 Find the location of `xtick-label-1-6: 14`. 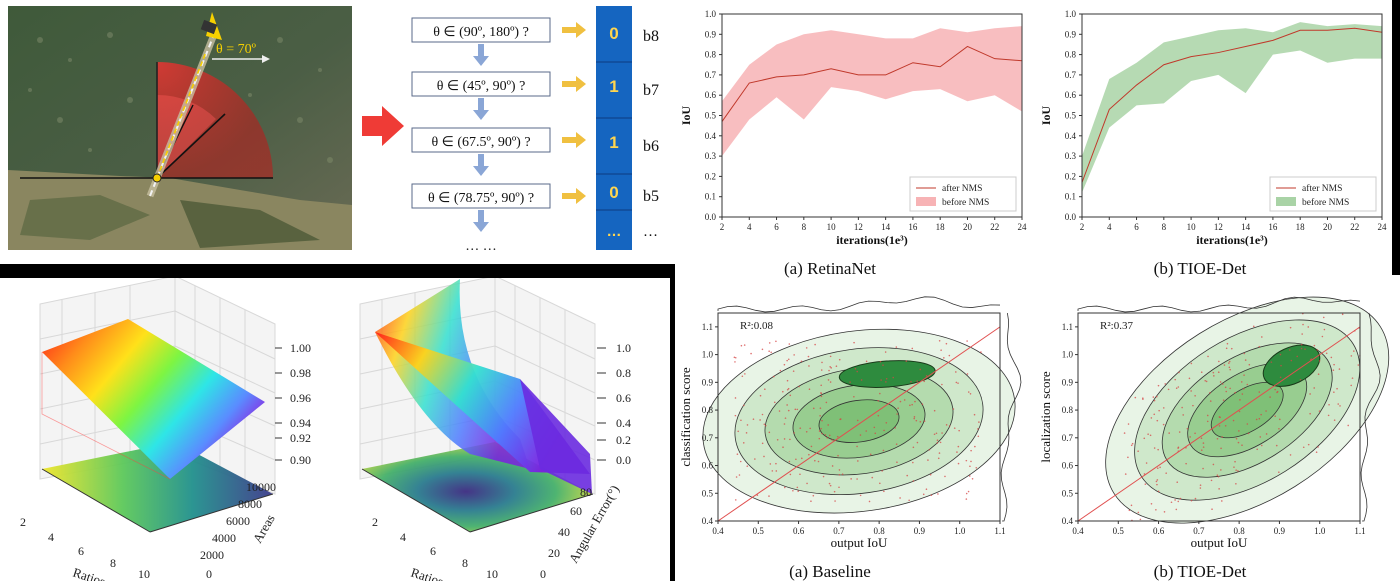

xtick-label-1-6: 14 is located at coordinates (1246, 227).